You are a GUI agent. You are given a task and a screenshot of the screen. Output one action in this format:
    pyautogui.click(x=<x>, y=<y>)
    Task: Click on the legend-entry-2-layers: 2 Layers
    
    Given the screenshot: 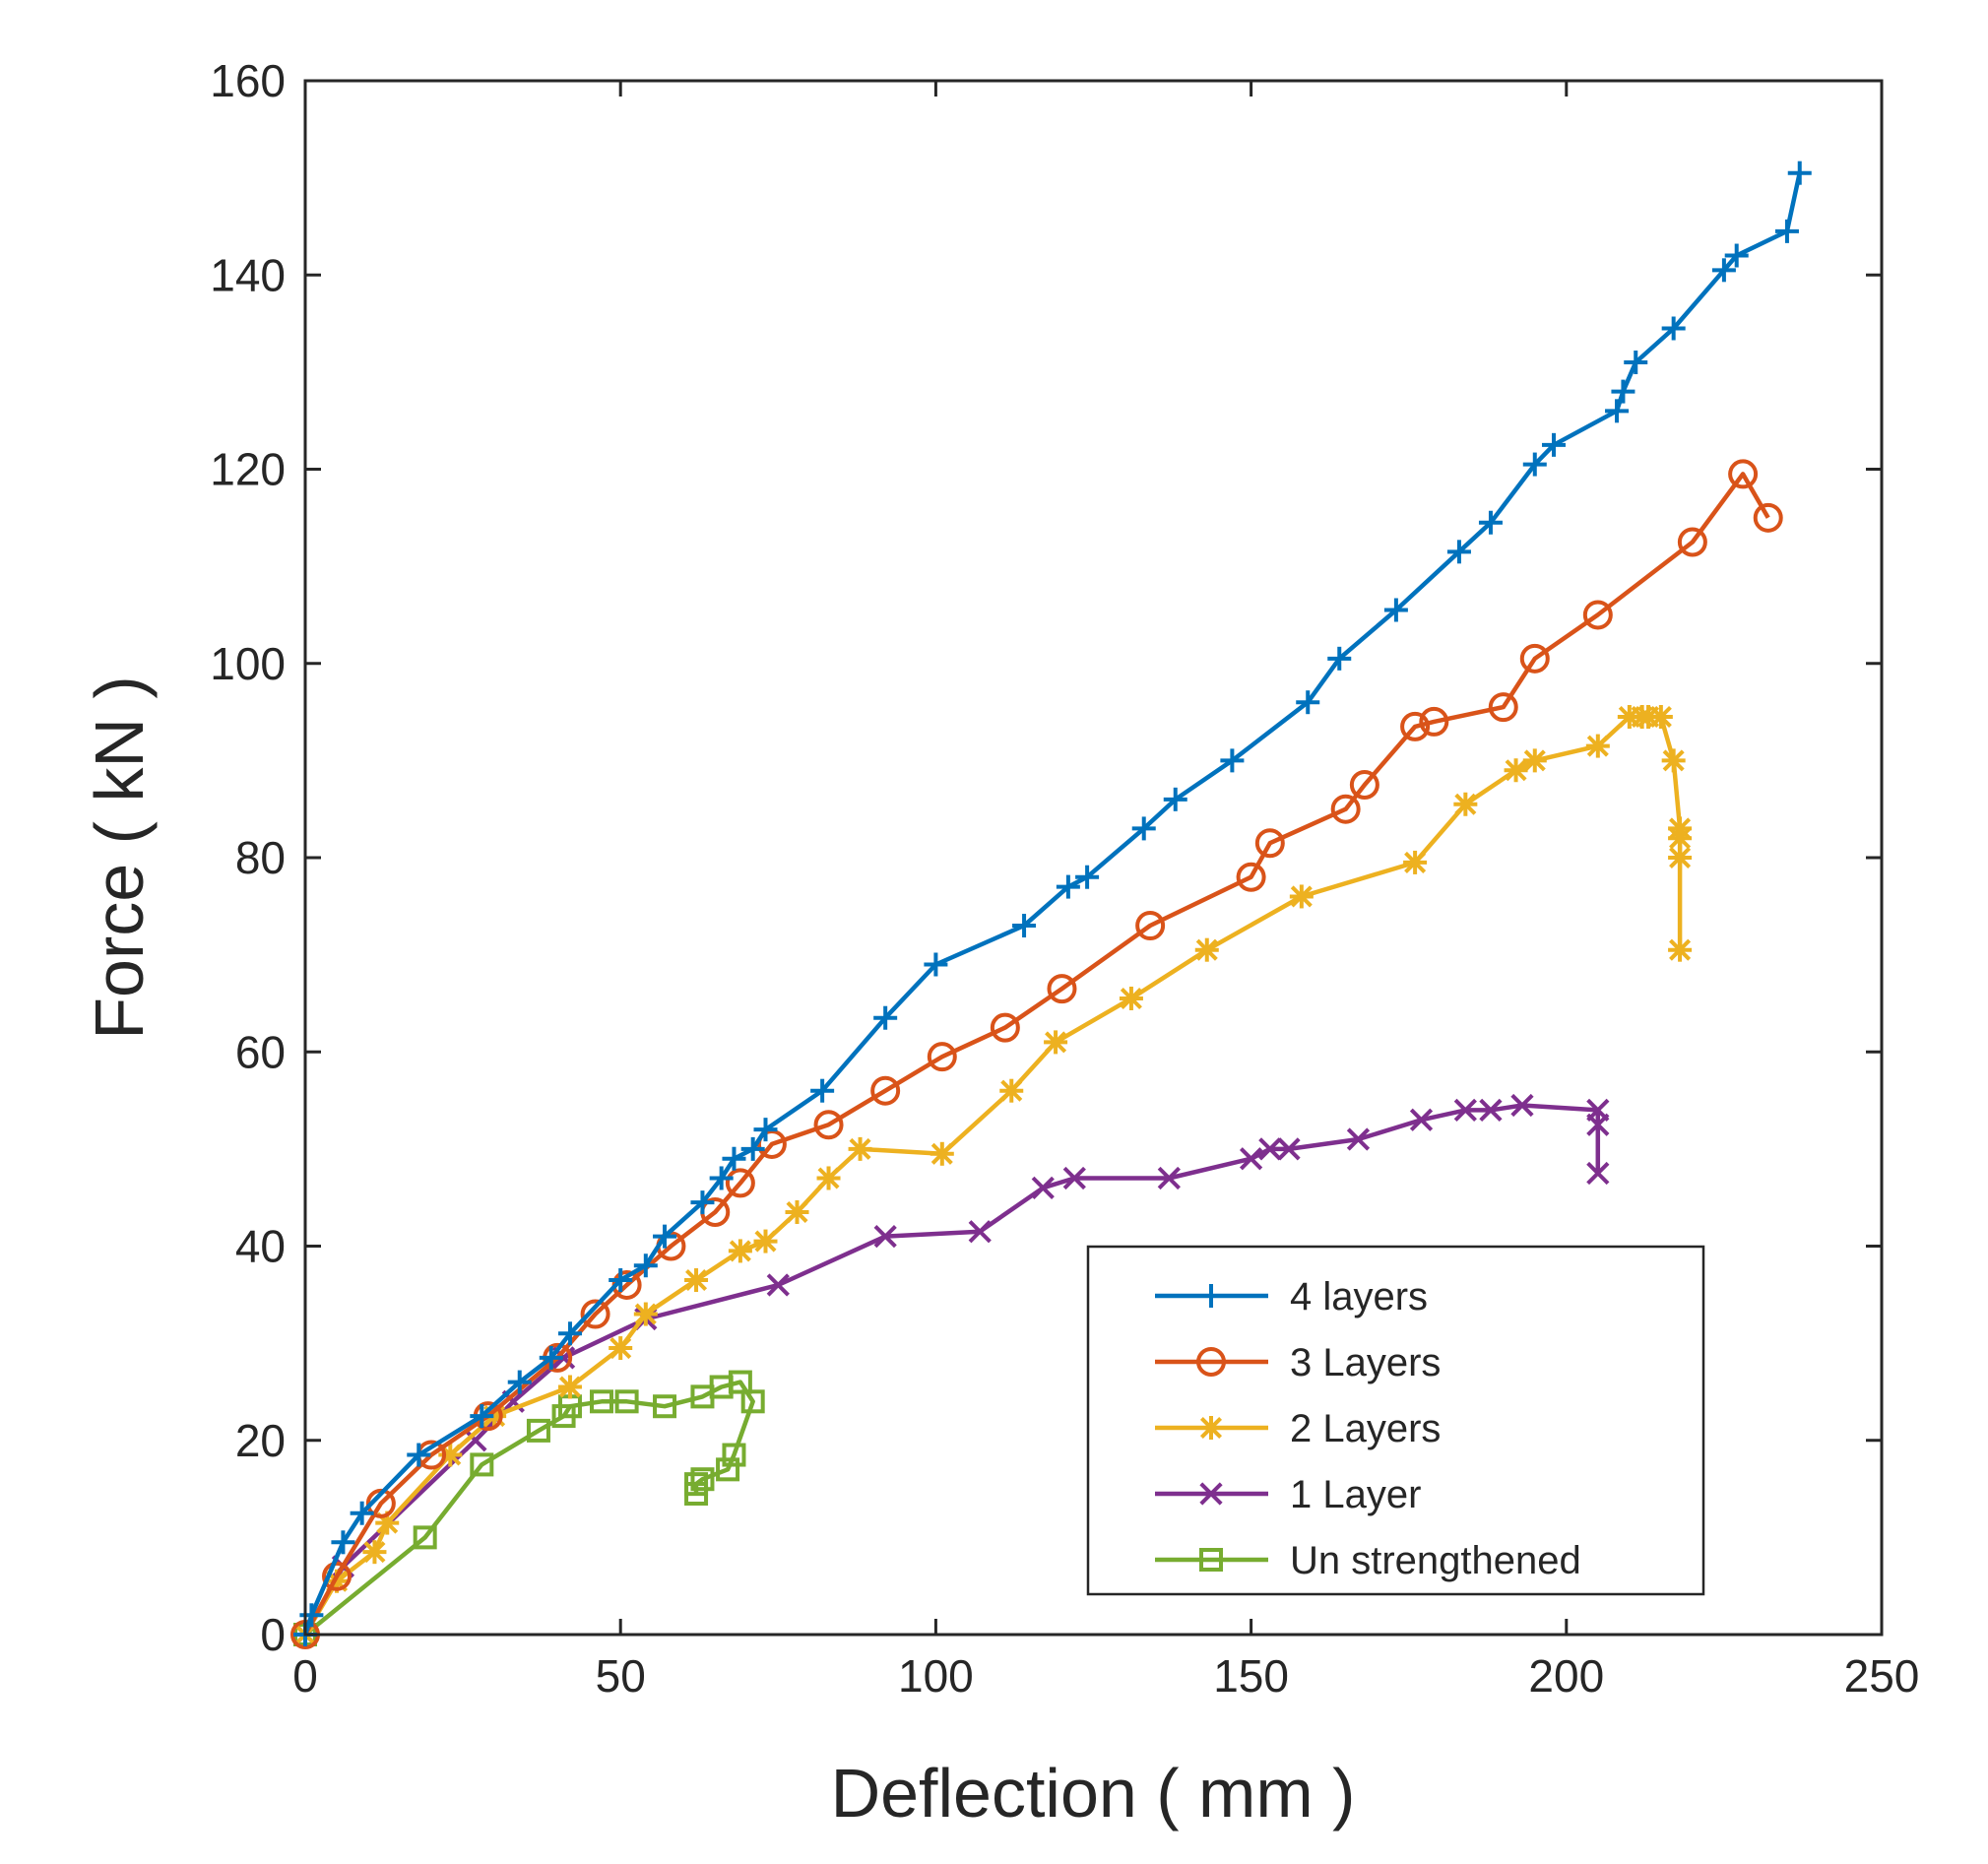 What is the action you would take?
    pyautogui.click(x=1298, y=1428)
    